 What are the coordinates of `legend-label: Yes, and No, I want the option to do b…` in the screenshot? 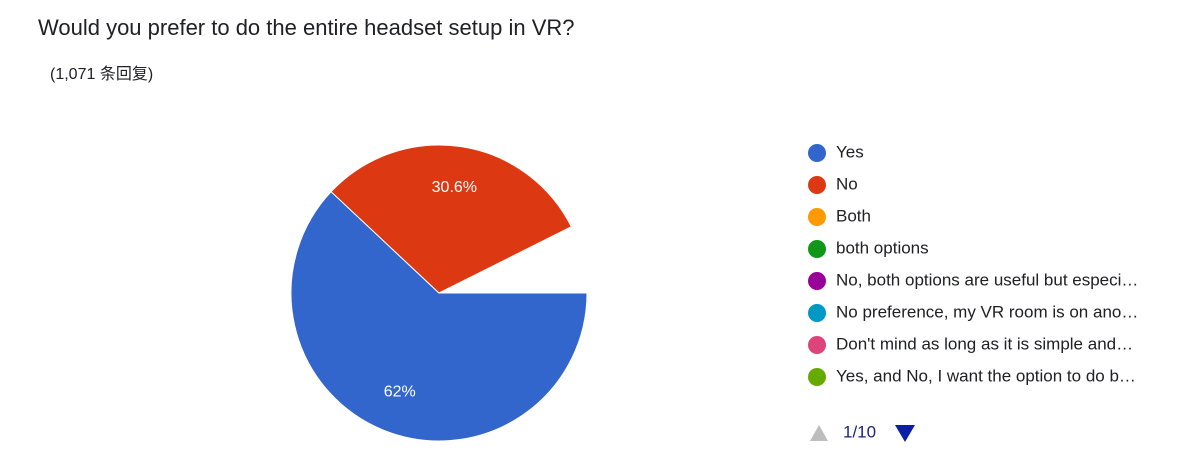 It's located at (986, 375).